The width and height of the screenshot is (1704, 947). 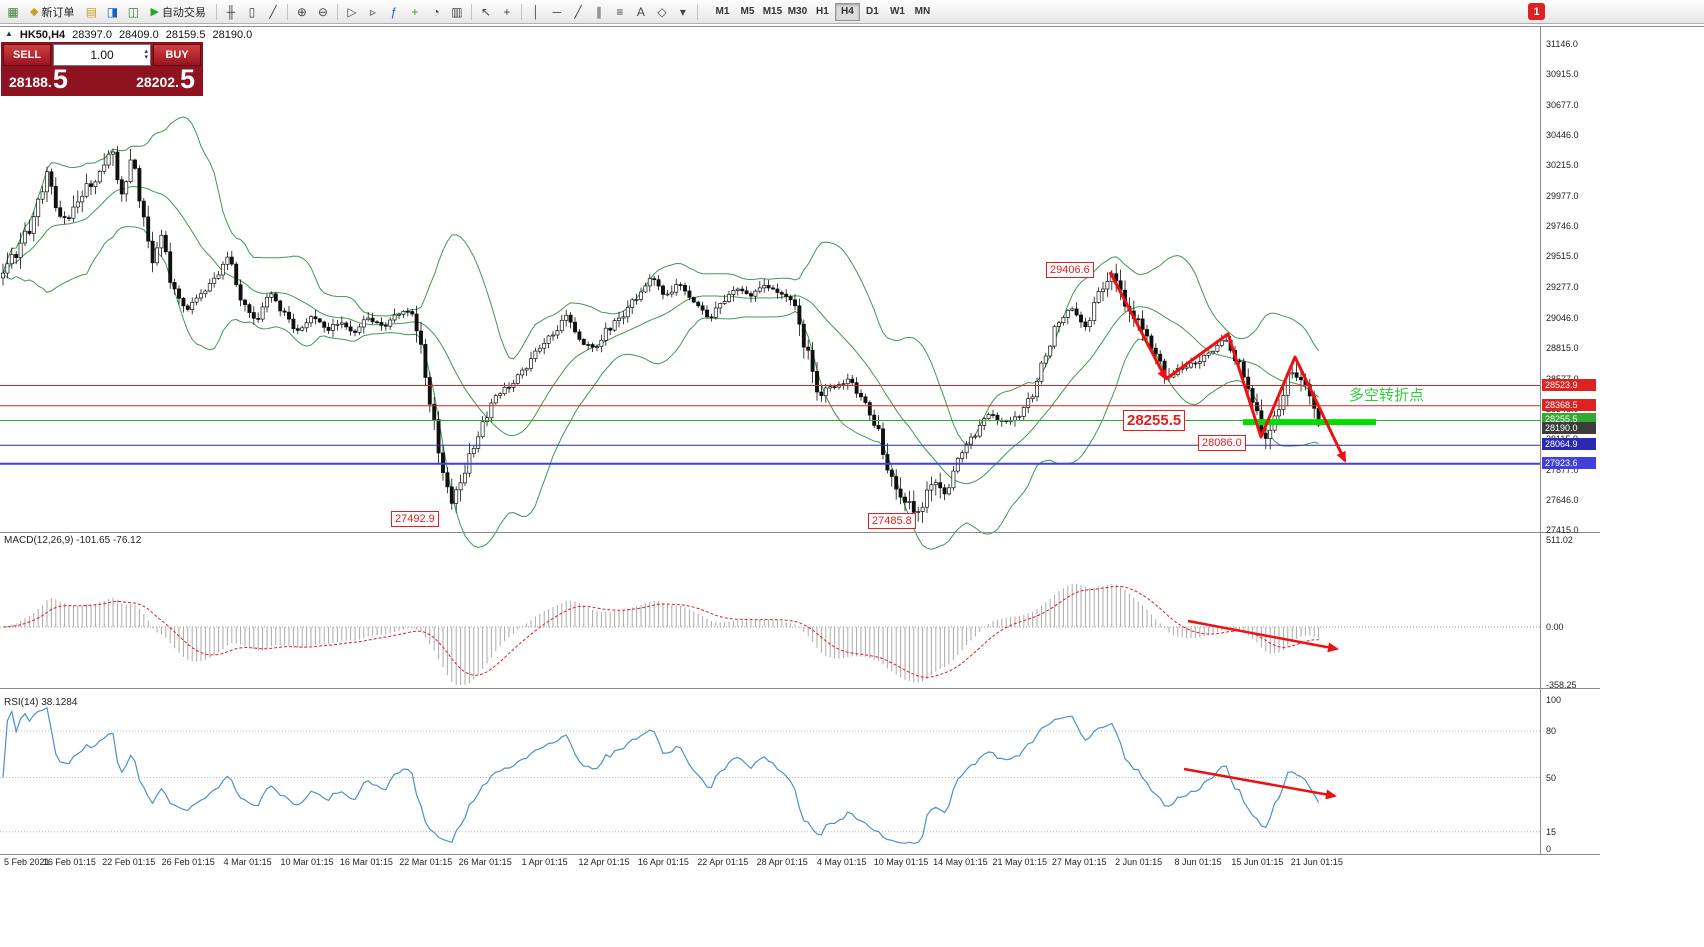 What do you see at coordinates (91, 12) in the screenshot?
I see `profiles-icon: ▤` at bounding box center [91, 12].